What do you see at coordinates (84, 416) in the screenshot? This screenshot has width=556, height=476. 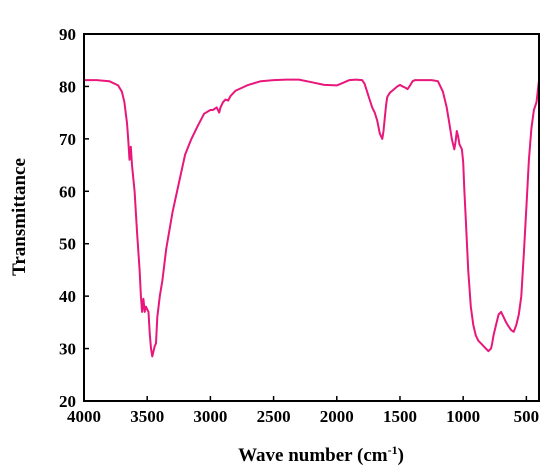 I see `x-tick-label: 4000` at bounding box center [84, 416].